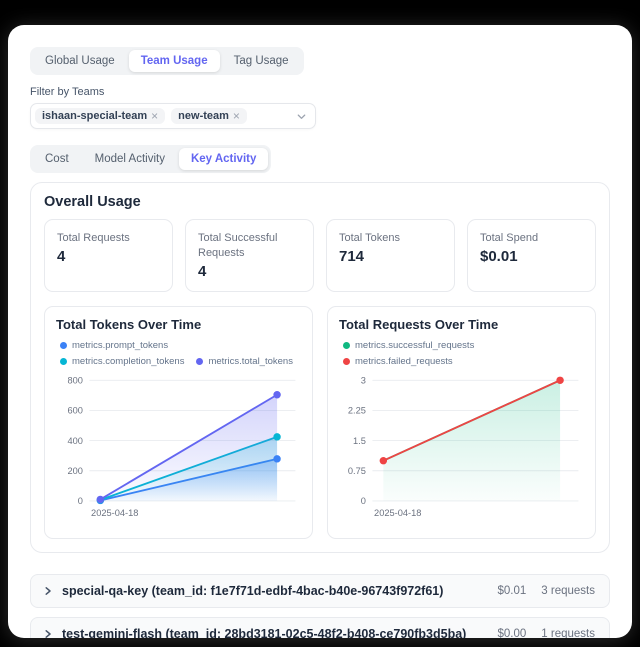 The width and height of the screenshot is (640, 647). I want to click on stat-total-spend: Total Spend $0.01, so click(531, 255).